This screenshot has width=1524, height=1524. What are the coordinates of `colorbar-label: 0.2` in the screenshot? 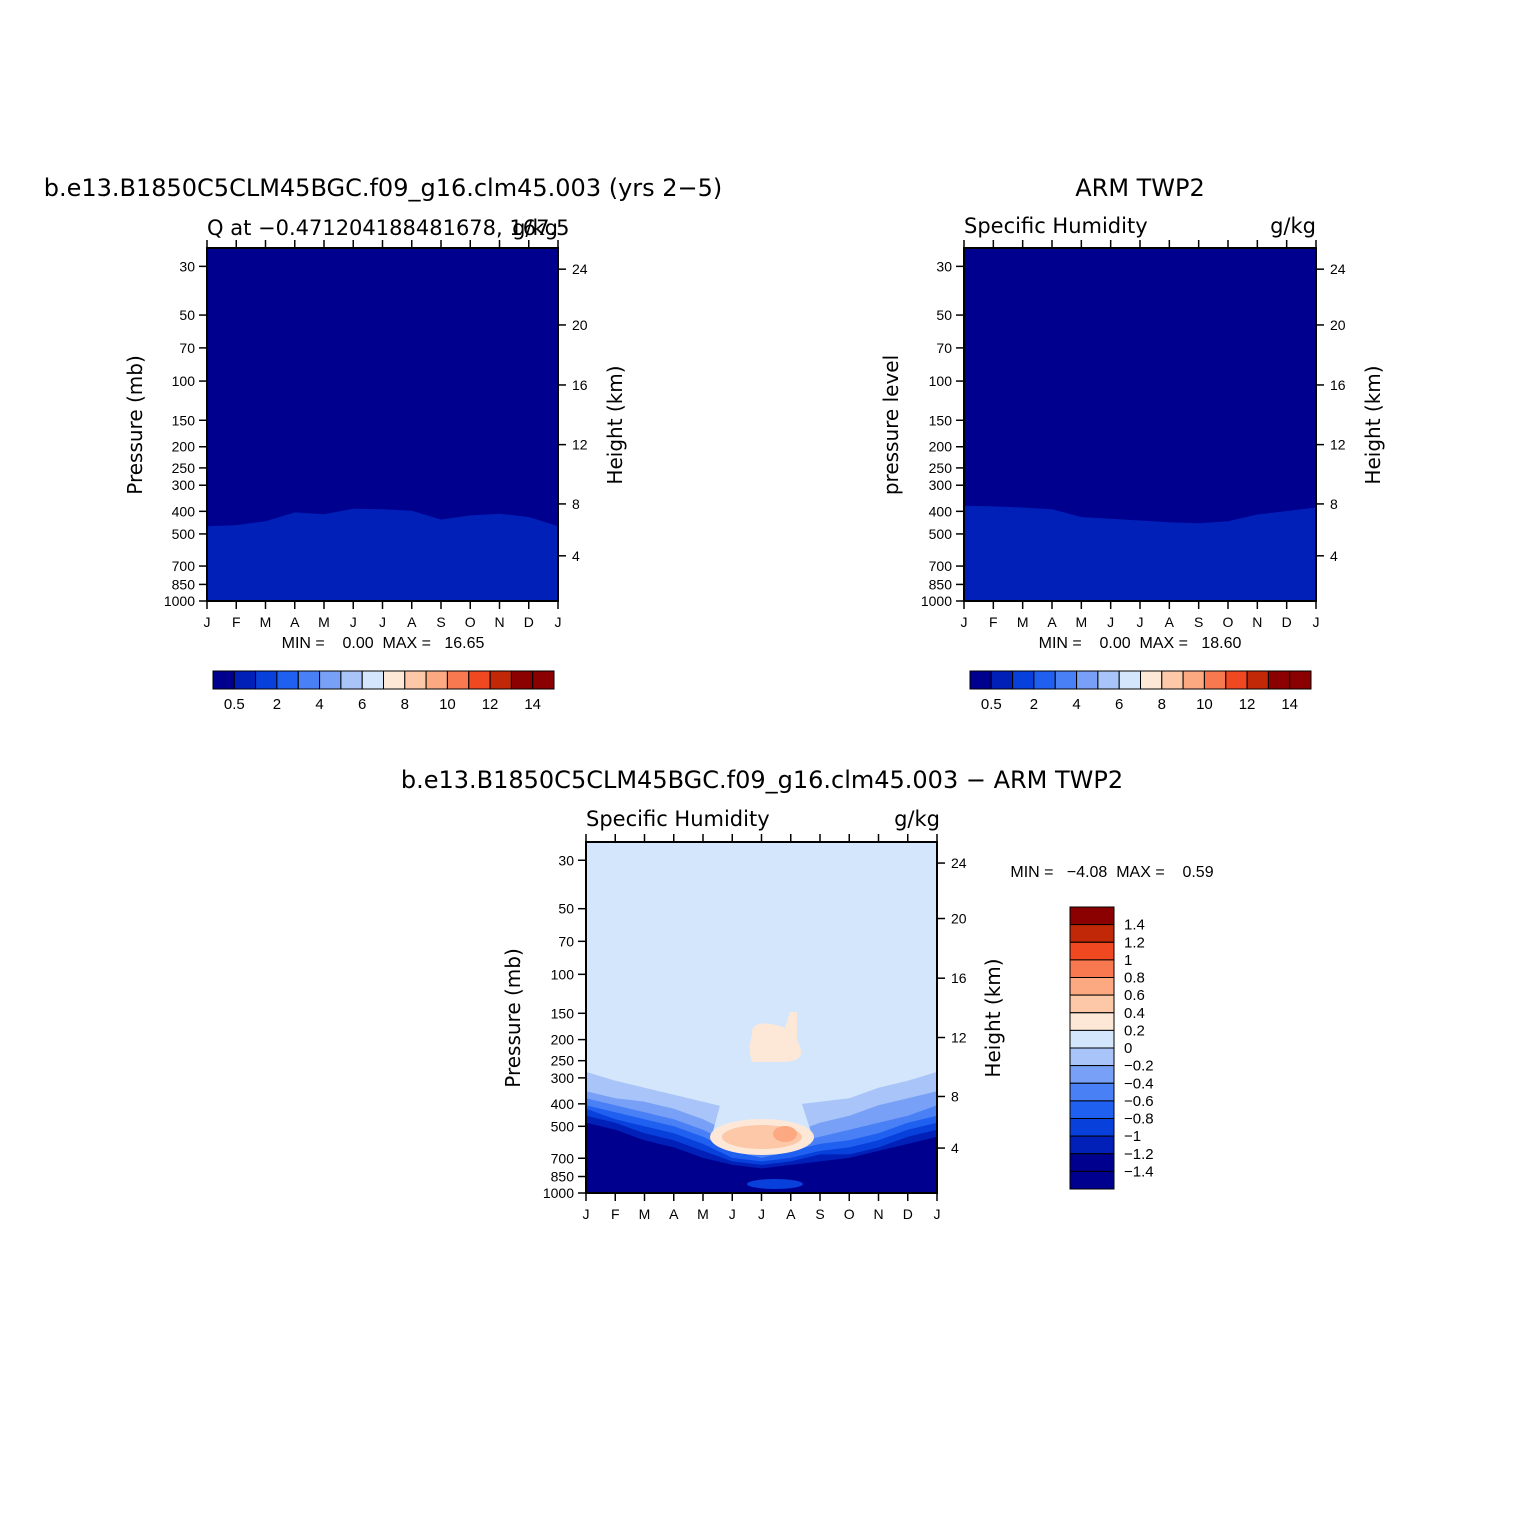 It's located at (1134, 1030).